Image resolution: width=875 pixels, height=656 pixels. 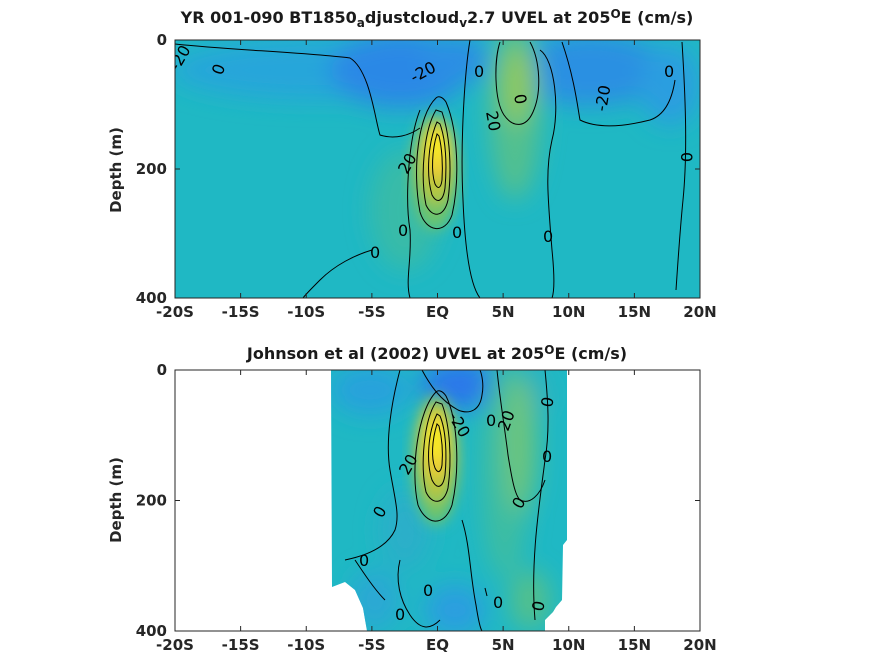 I want to click on svg-text: 20, so click(x=493, y=120).